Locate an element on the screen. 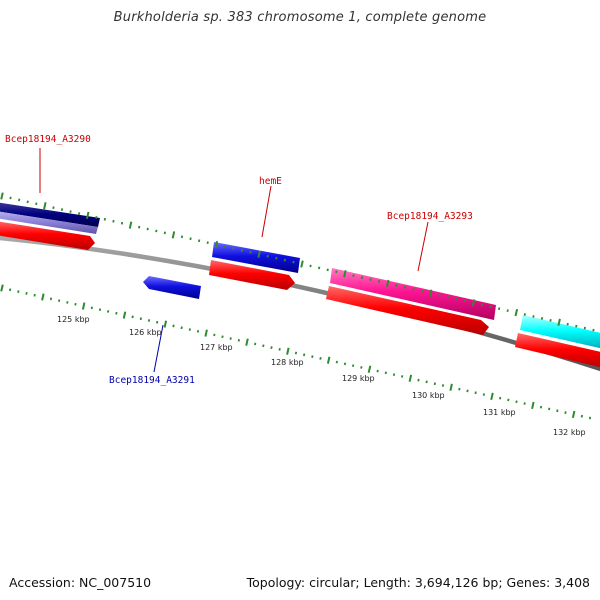 The height and width of the screenshot is (600, 600). gene-A3293 is located at coordinates (413, 294).